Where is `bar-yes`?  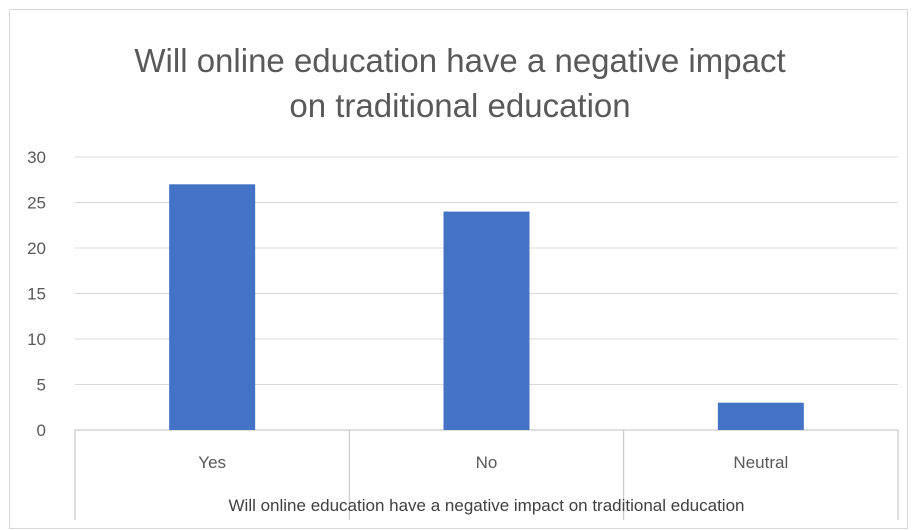
bar-yes is located at coordinates (212, 307).